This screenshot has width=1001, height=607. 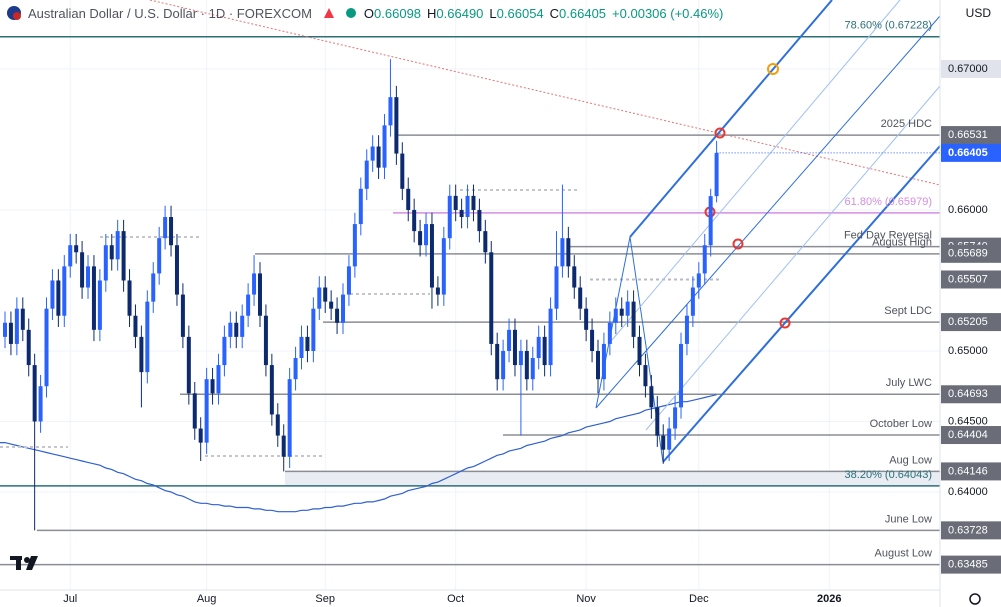 I want to click on currency: USD, so click(x=978, y=13).